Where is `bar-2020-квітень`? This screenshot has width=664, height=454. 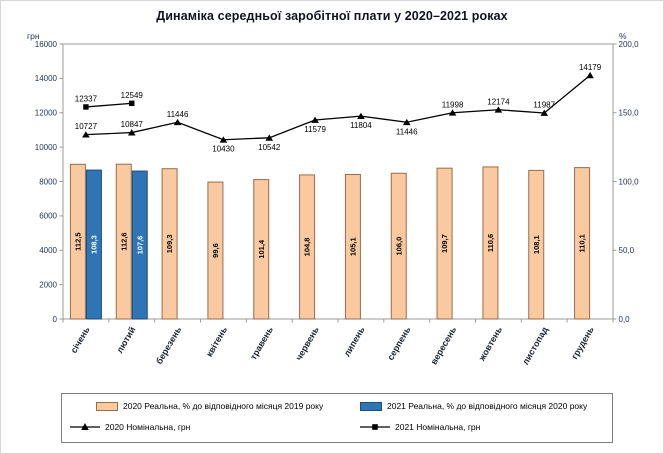 bar-2020-квітень is located at coordinates (215, 250).